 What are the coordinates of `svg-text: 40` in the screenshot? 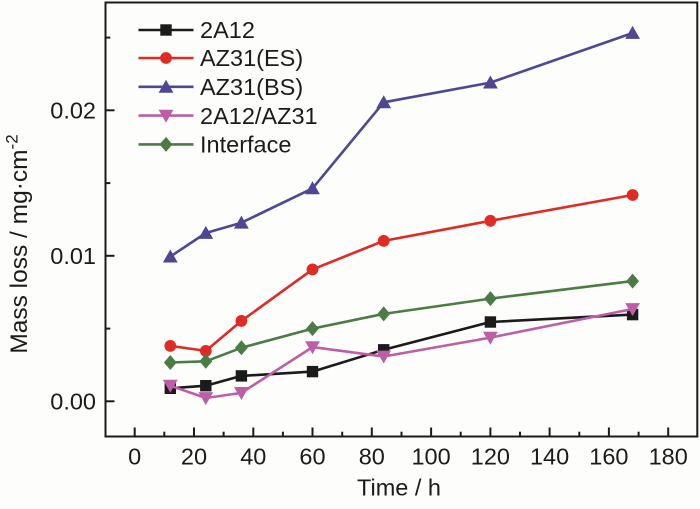 It's located at (253, 457).